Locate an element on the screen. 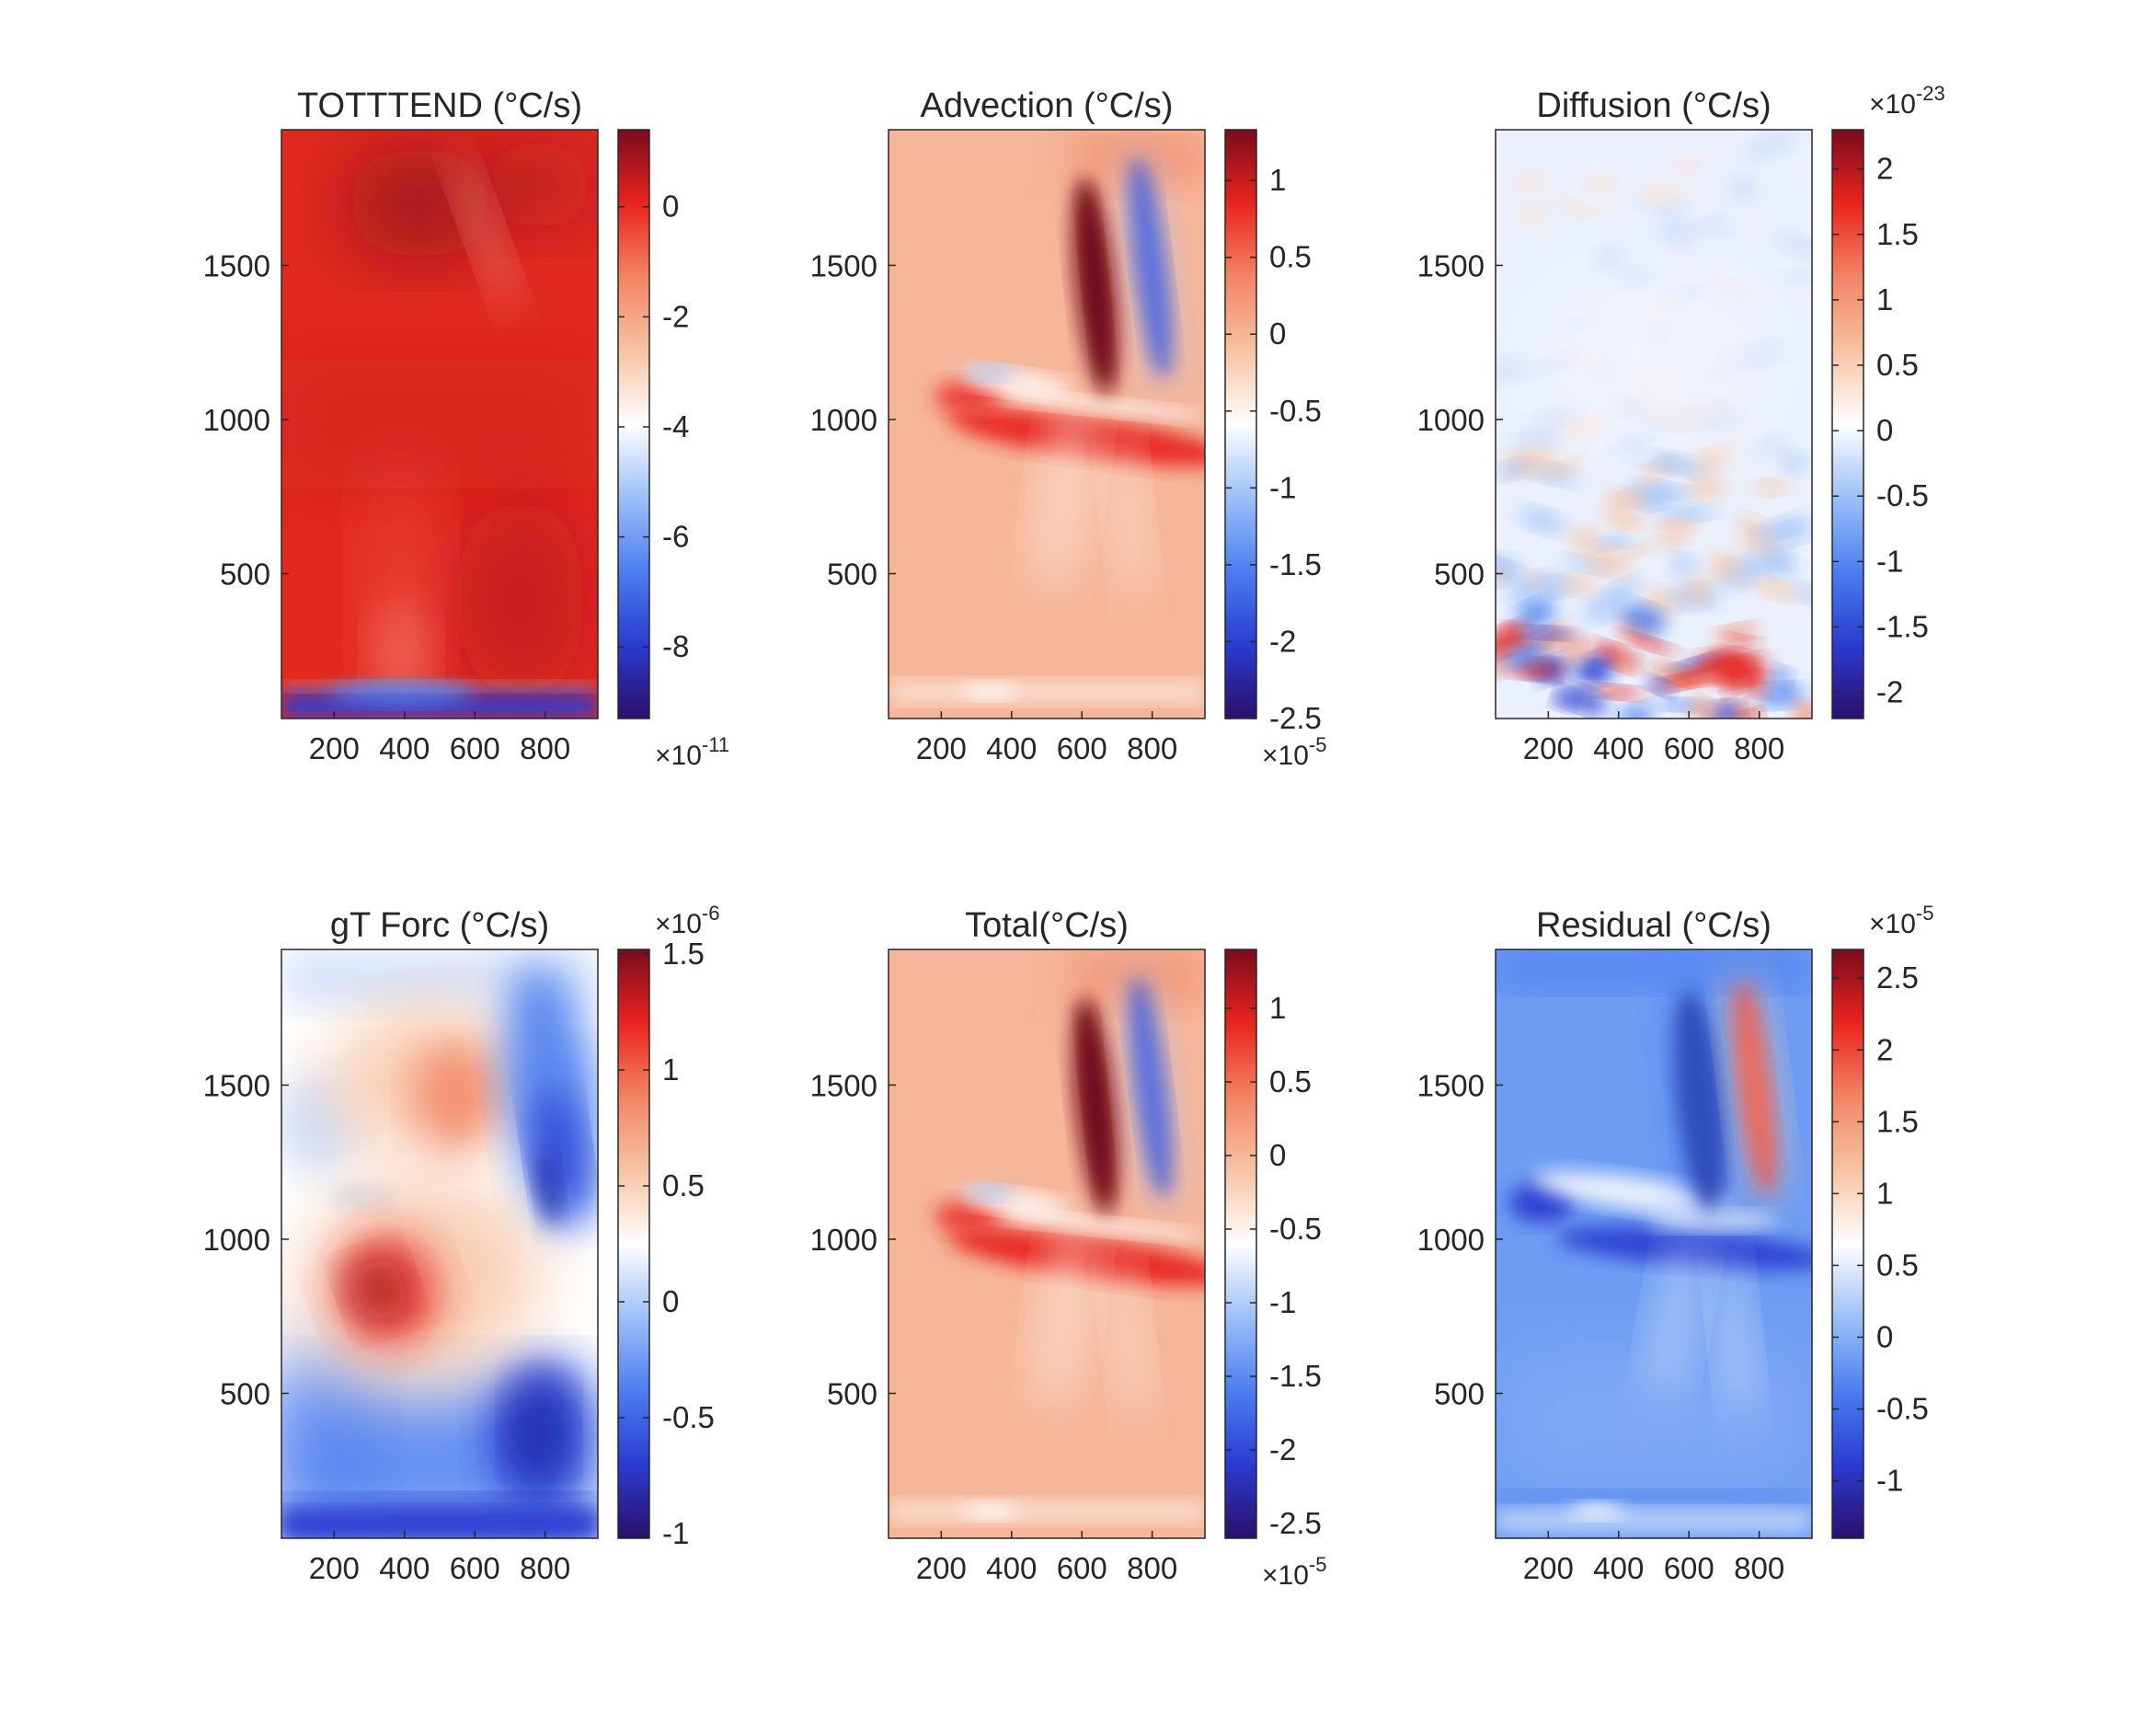  colorbar-exponent: ×10⁻¹¹ is located at coordinates (692, 752).